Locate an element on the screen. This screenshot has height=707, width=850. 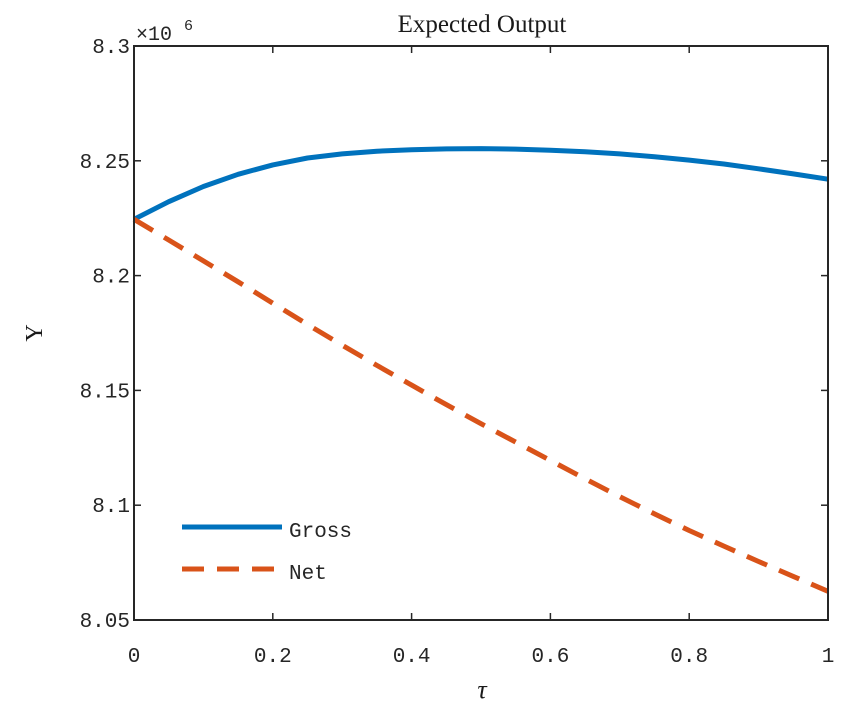
x-tick-label: 0.8 is located at coordinates (689, 657).